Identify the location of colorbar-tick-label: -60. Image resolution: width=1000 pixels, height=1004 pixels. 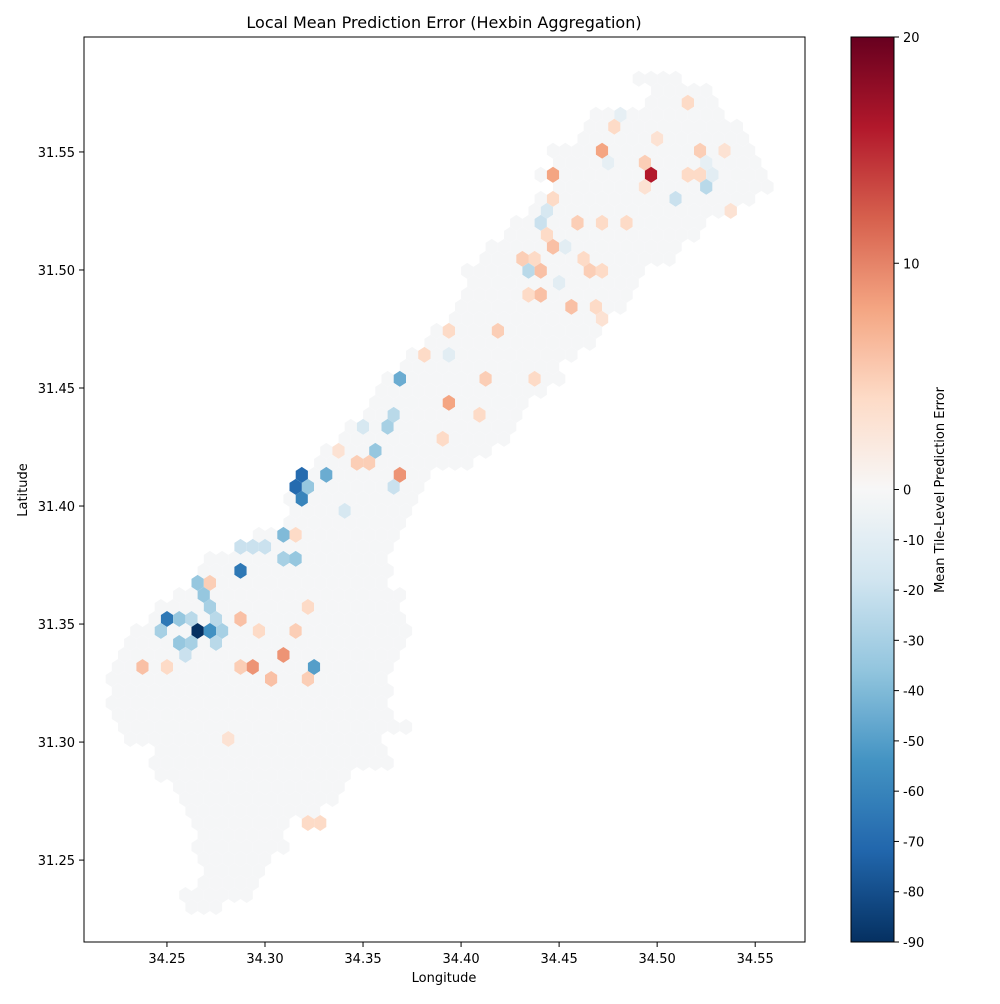
(913, 792).